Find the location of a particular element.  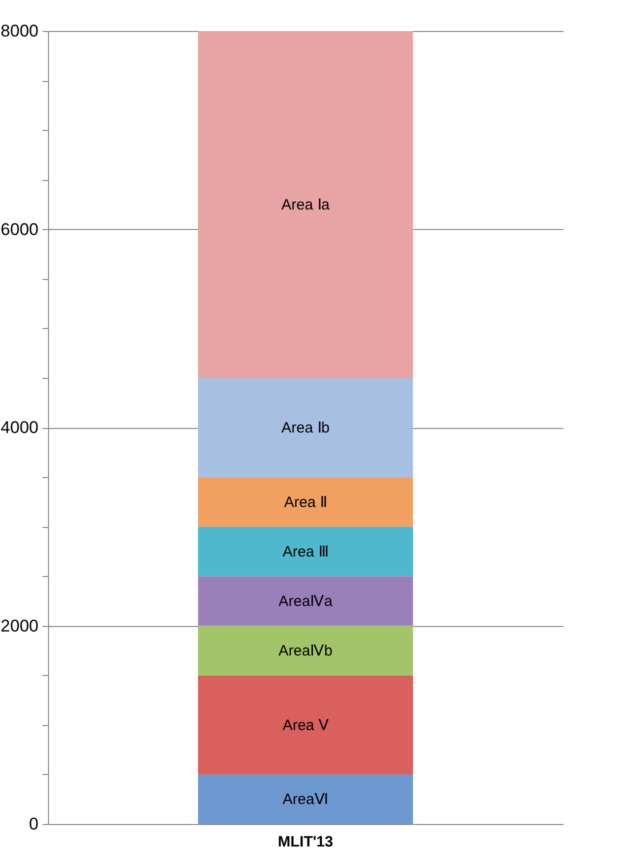

series-label: Area Ⅰa is located at coordinates (305, 205).